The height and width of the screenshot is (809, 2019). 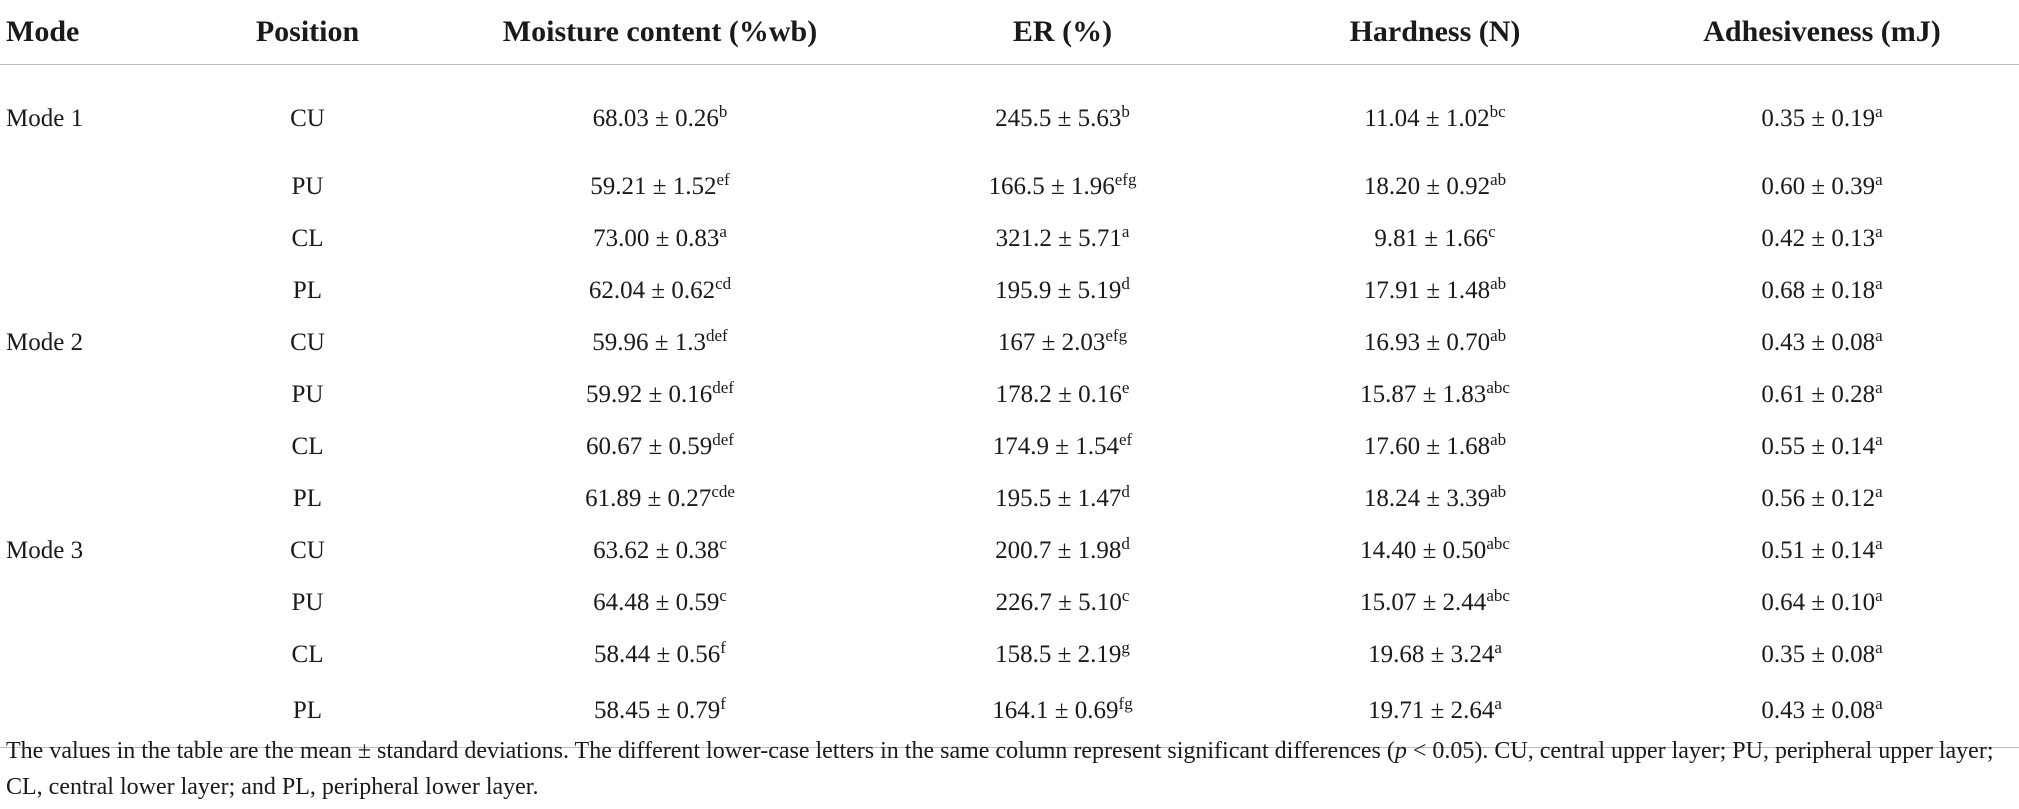 I want to click on cell-moisture-content: 60.67 ± 0.59def, so click(x=660, y=447).